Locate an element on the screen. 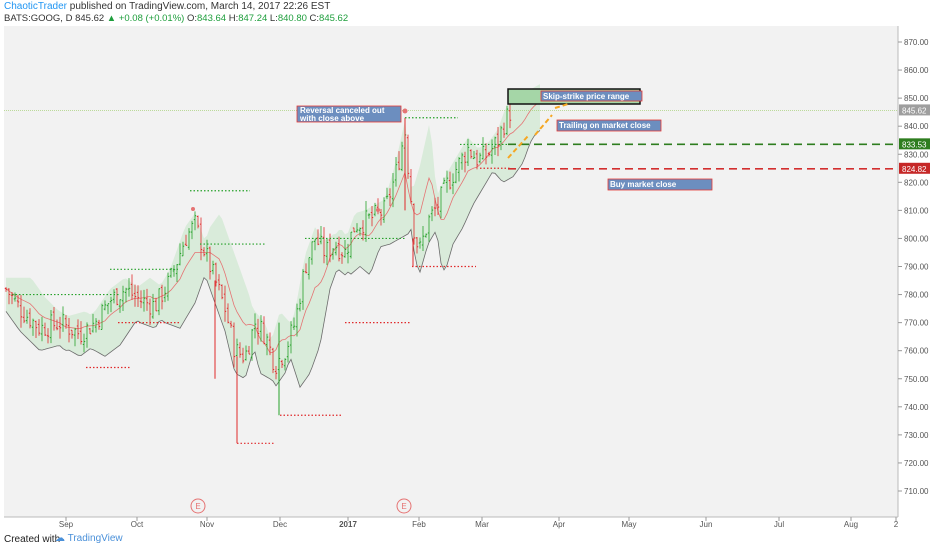 Image resolution: width=932 pixels, height=550 pixels. skip-strike-annotation: Skip-strike price range is located at coordinates (575, 96).